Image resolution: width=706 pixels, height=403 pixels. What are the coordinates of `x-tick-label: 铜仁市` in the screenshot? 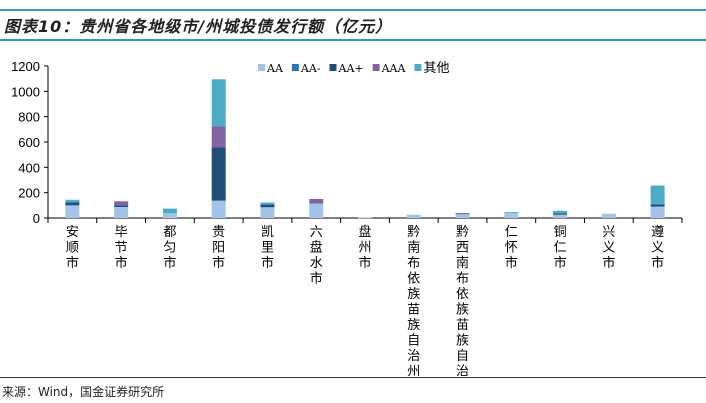 It's located at (560, 248).